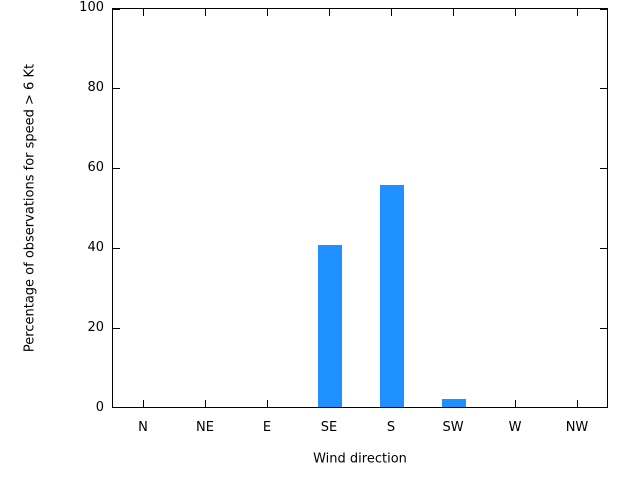 The height and width of the screenshot is (480, 640). Describe the element at coordinates (95, 87) in the screenshot. I see `y-tick-label: 80` at that location.